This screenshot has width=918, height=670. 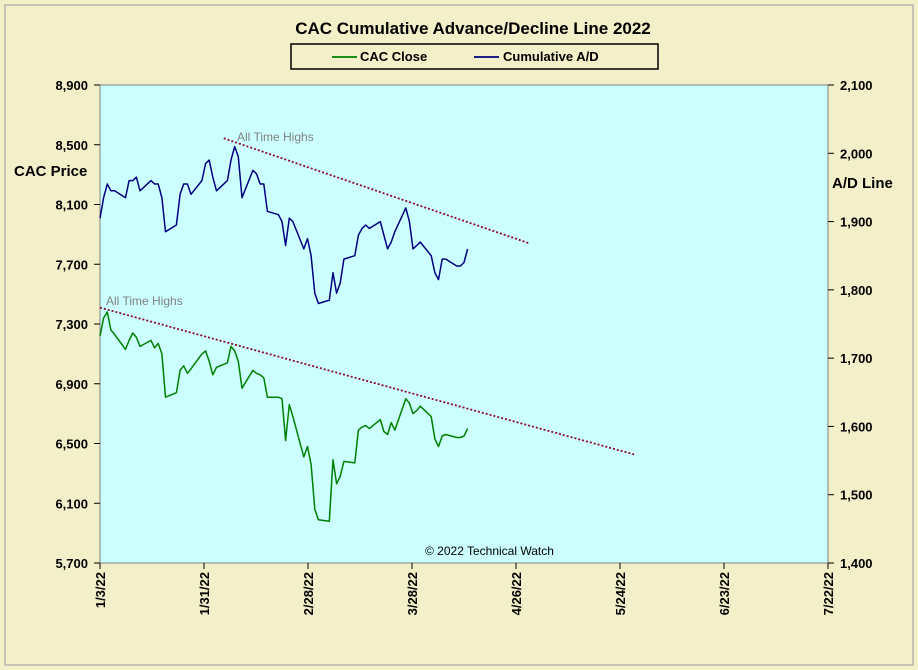 What do you see at coordinates (50, 171) in the screenshot?
I see `left-axis-label: CAC Price` at bounding box center [50, 171].